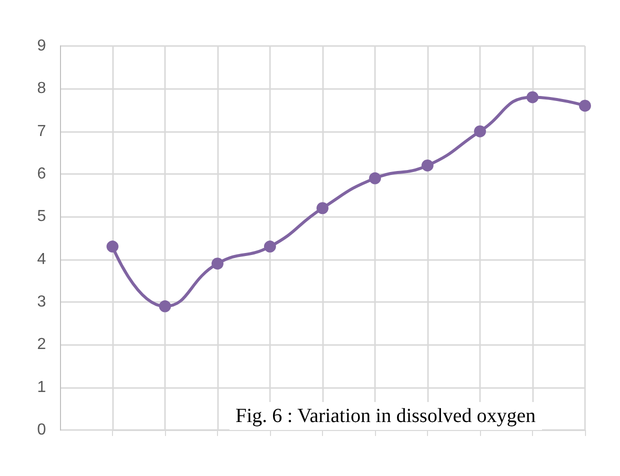  I want to click on y-tick-label: 0, so click(41, 430).